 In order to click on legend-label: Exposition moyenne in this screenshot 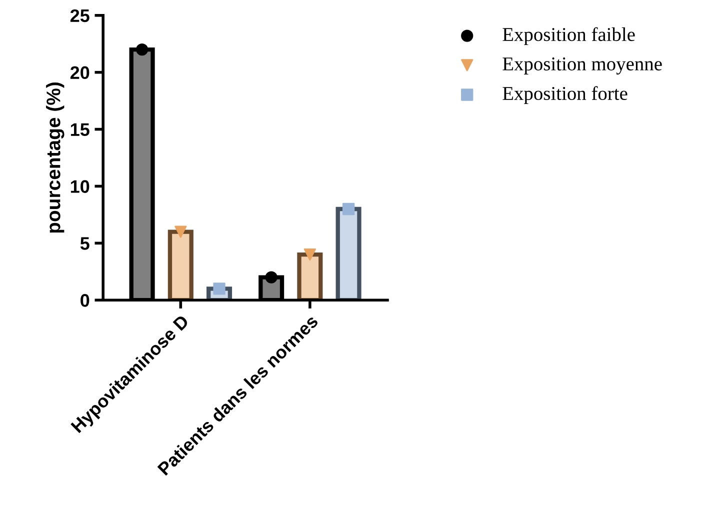, I will do `click(582, 65)`.